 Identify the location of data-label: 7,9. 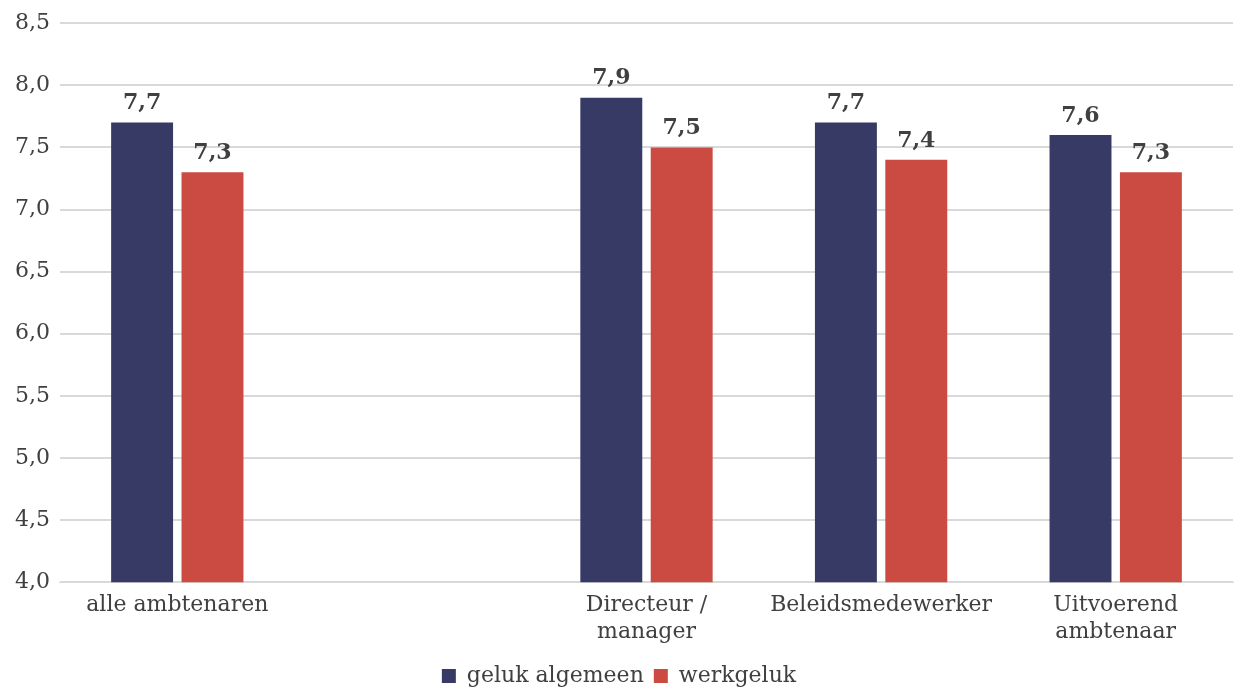
(611, 76).